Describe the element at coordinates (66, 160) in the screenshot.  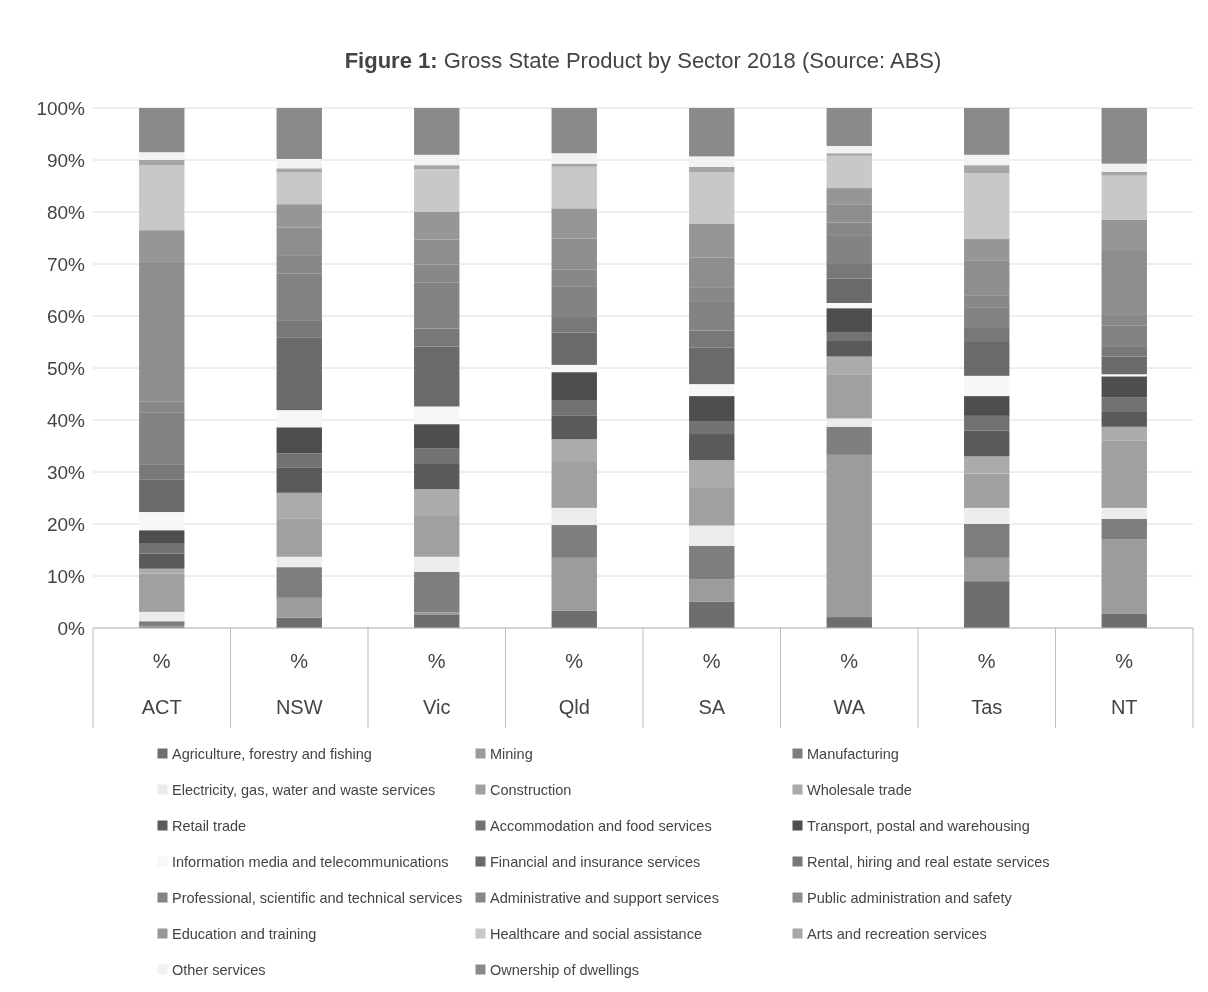
I see `y-tick-label: 90%` at that location.